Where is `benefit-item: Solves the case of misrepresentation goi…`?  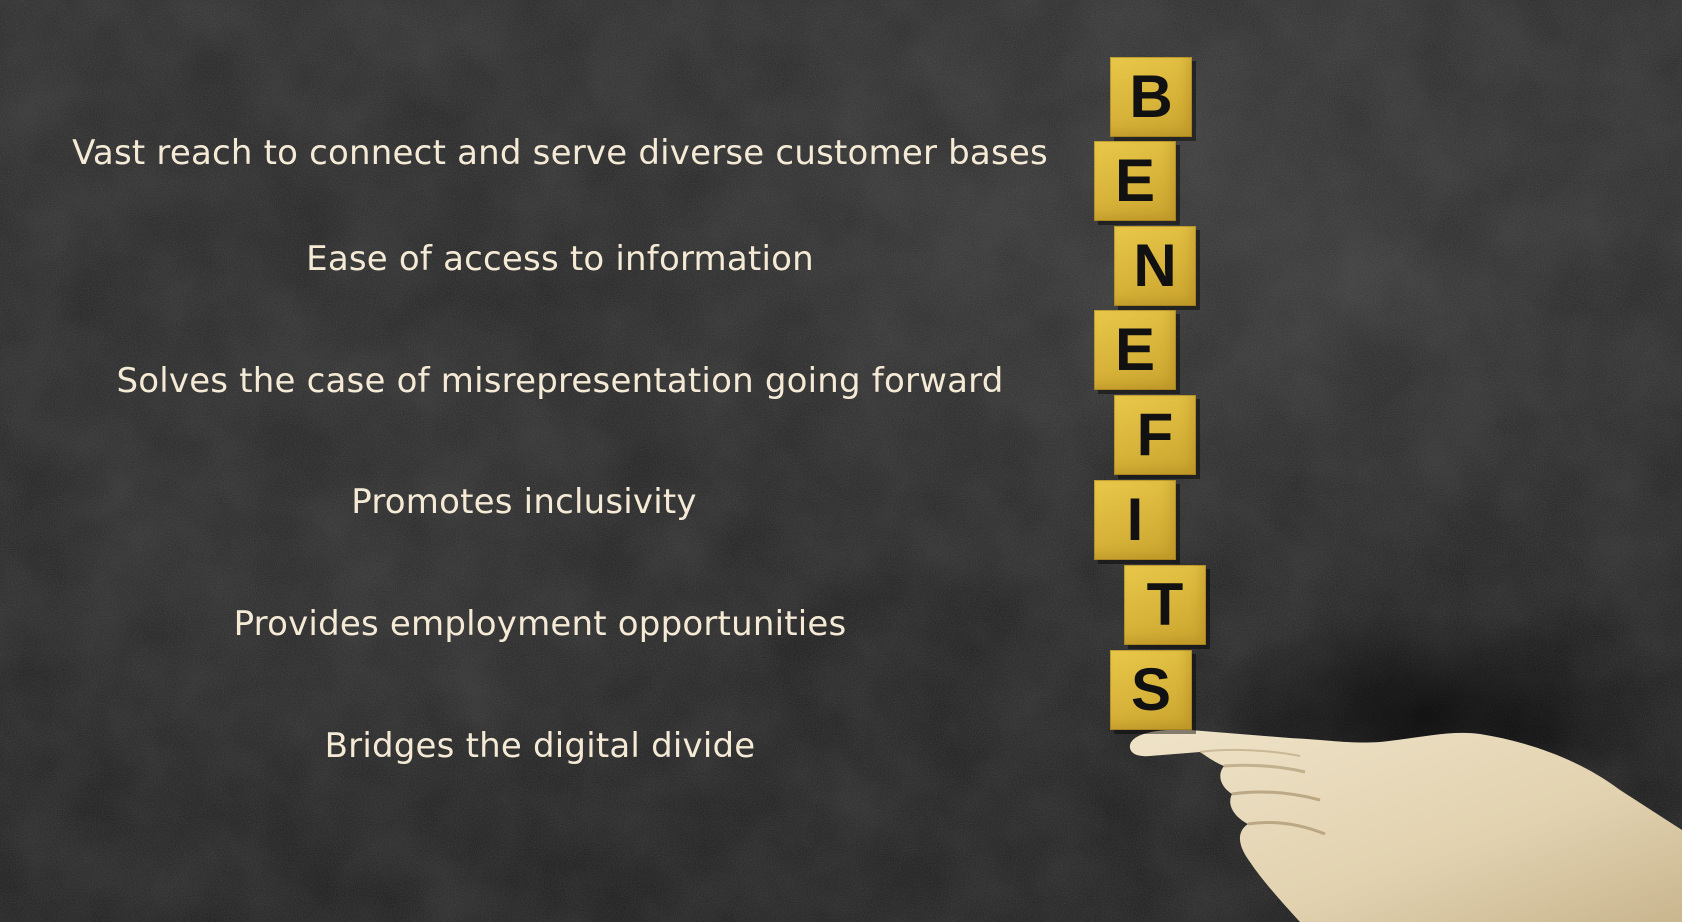 benefit-item: Solves the case of misrepresentation goi… is located at coordinates (560, 381).